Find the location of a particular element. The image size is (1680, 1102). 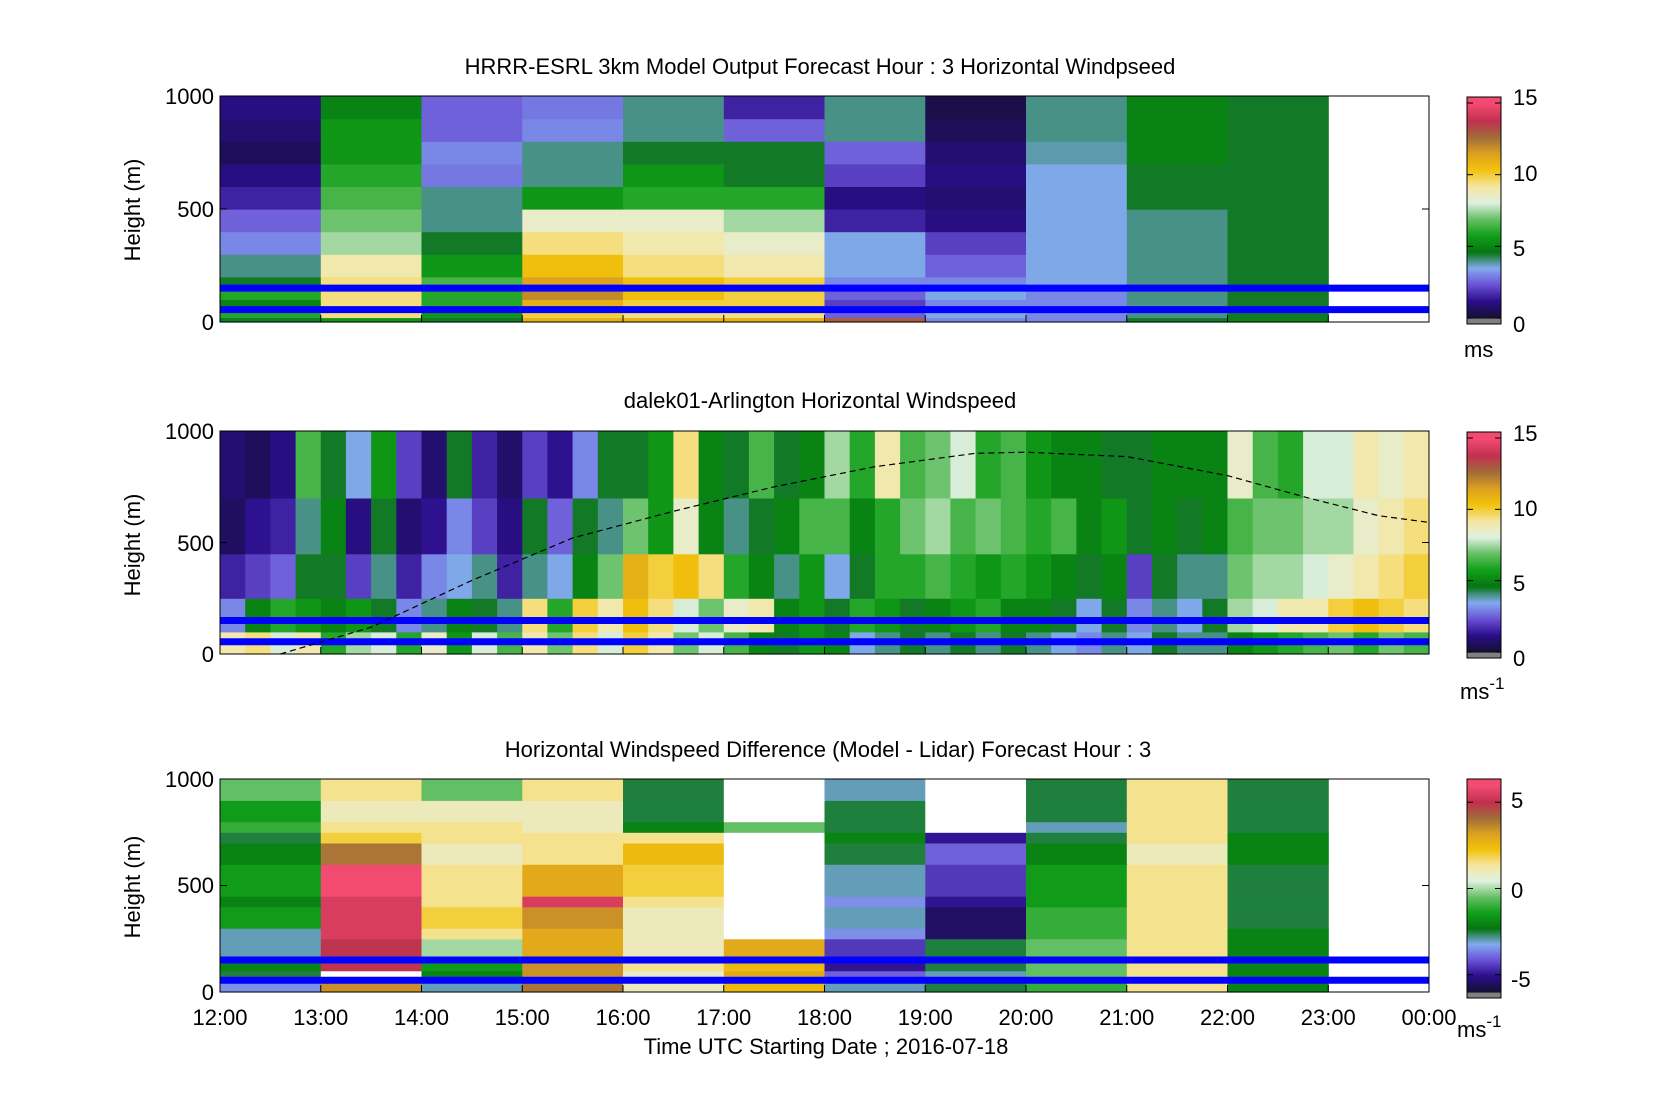

x-tick-label: 15:00 is located at coordinates (522, 1017).